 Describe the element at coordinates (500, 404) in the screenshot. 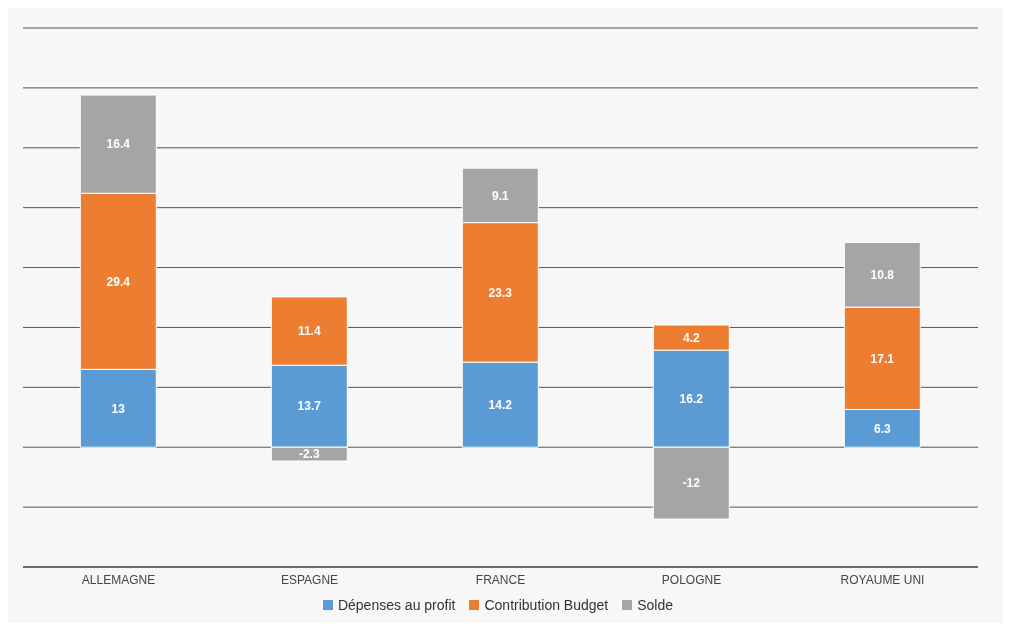

I see `data-label: 14.2` at that location.